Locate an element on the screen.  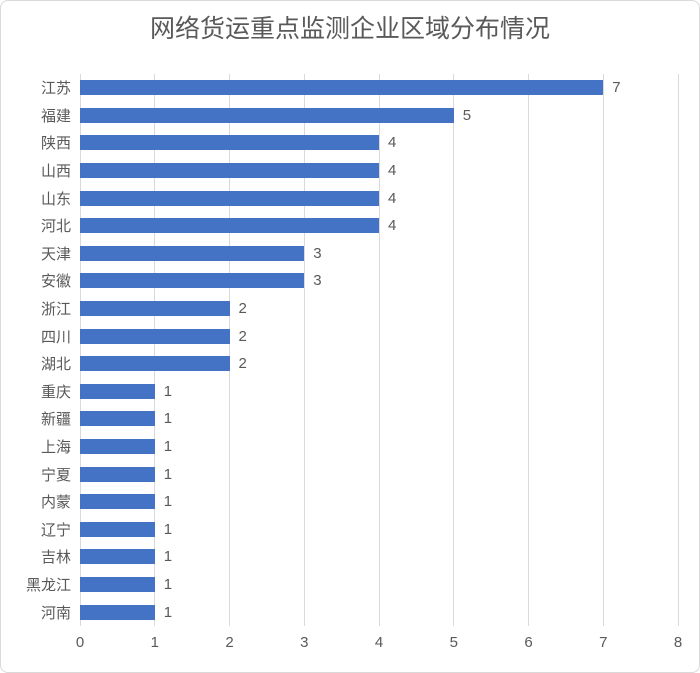
category-label: 安徽 is located at coordinates (55, 282).